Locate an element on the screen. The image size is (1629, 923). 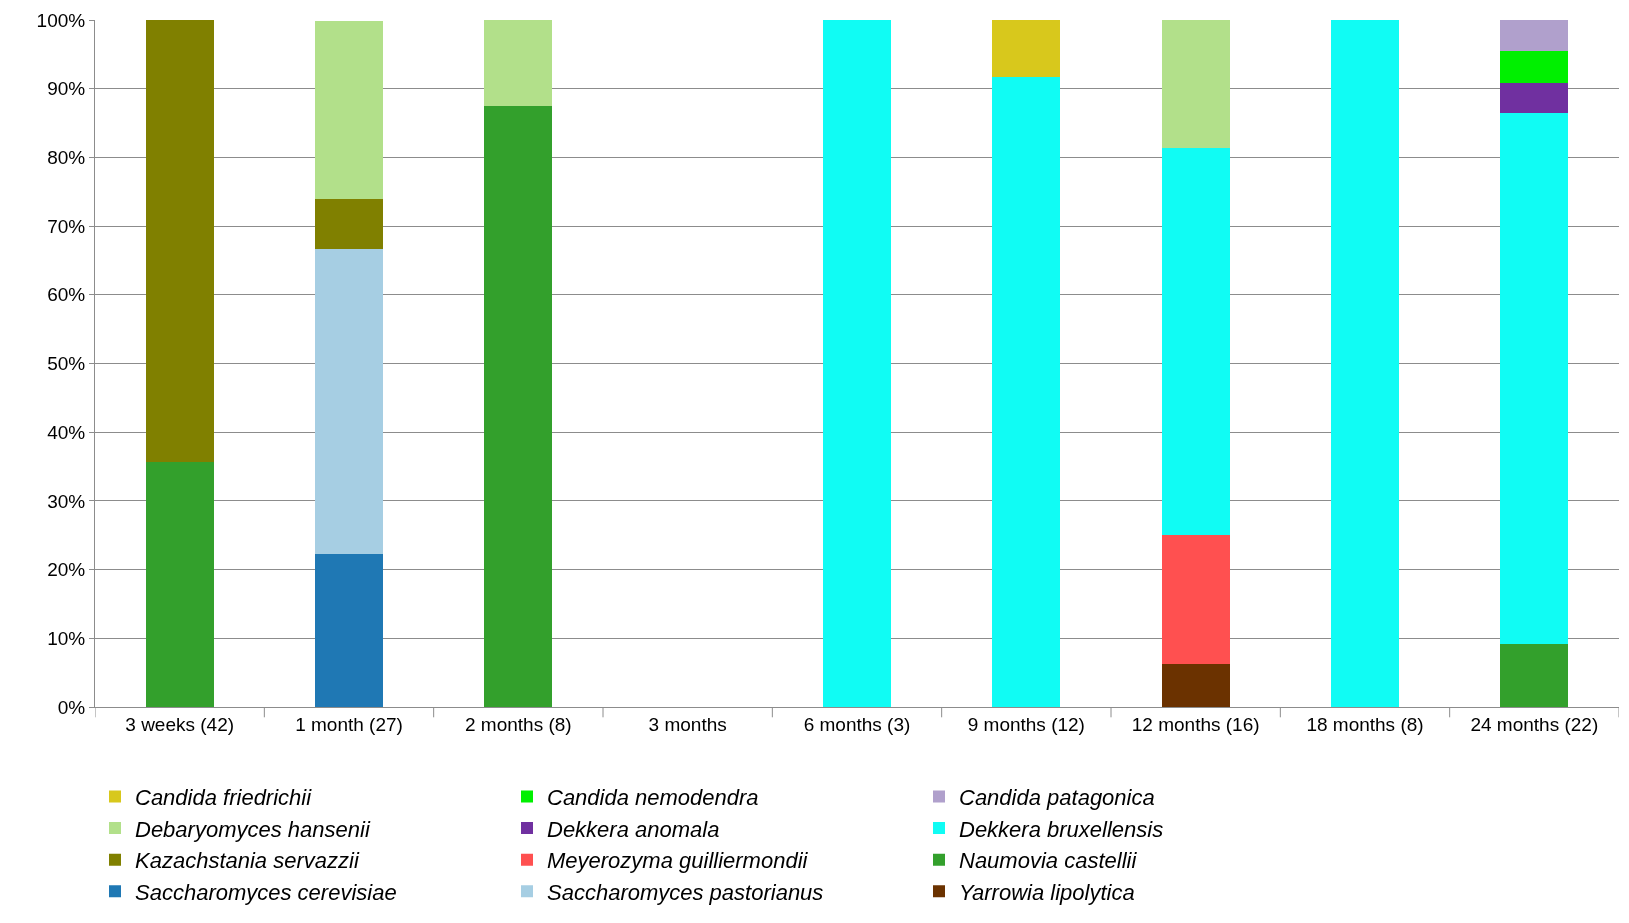
legend-label: Naumovia castellii is located at coordinates (1048, 861).